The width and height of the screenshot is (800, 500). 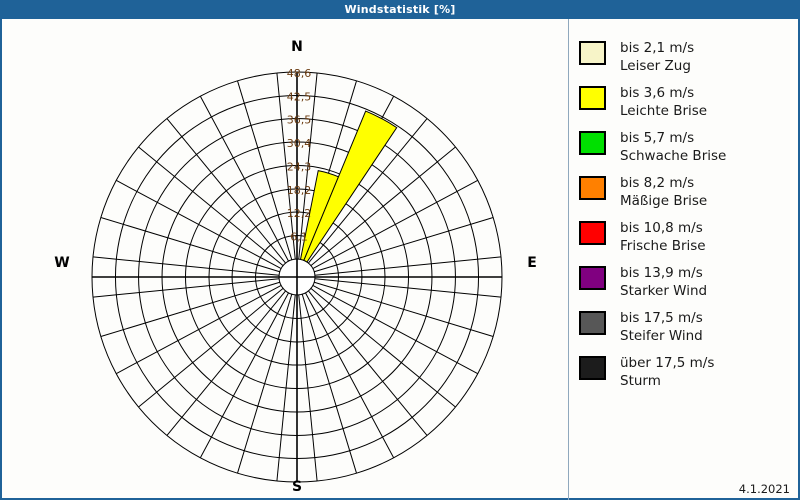 I want to click on legend-beaufort-name: Sturm, so click(x=640, y=381).